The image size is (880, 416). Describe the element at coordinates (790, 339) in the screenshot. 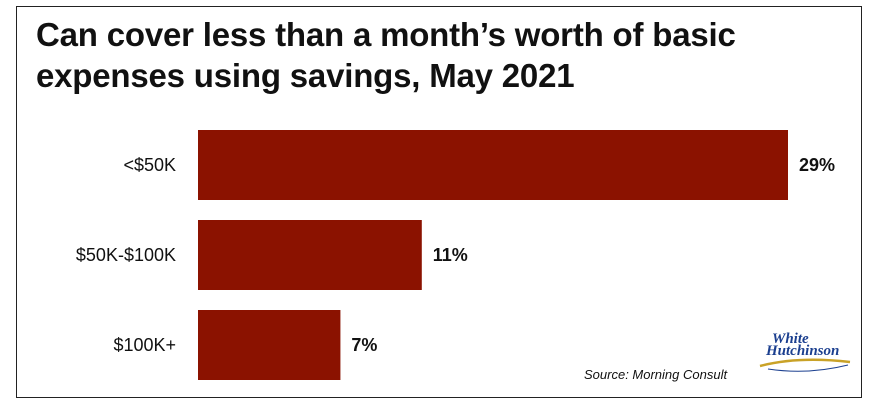

I see `logo-text-line-1: White` at that location.